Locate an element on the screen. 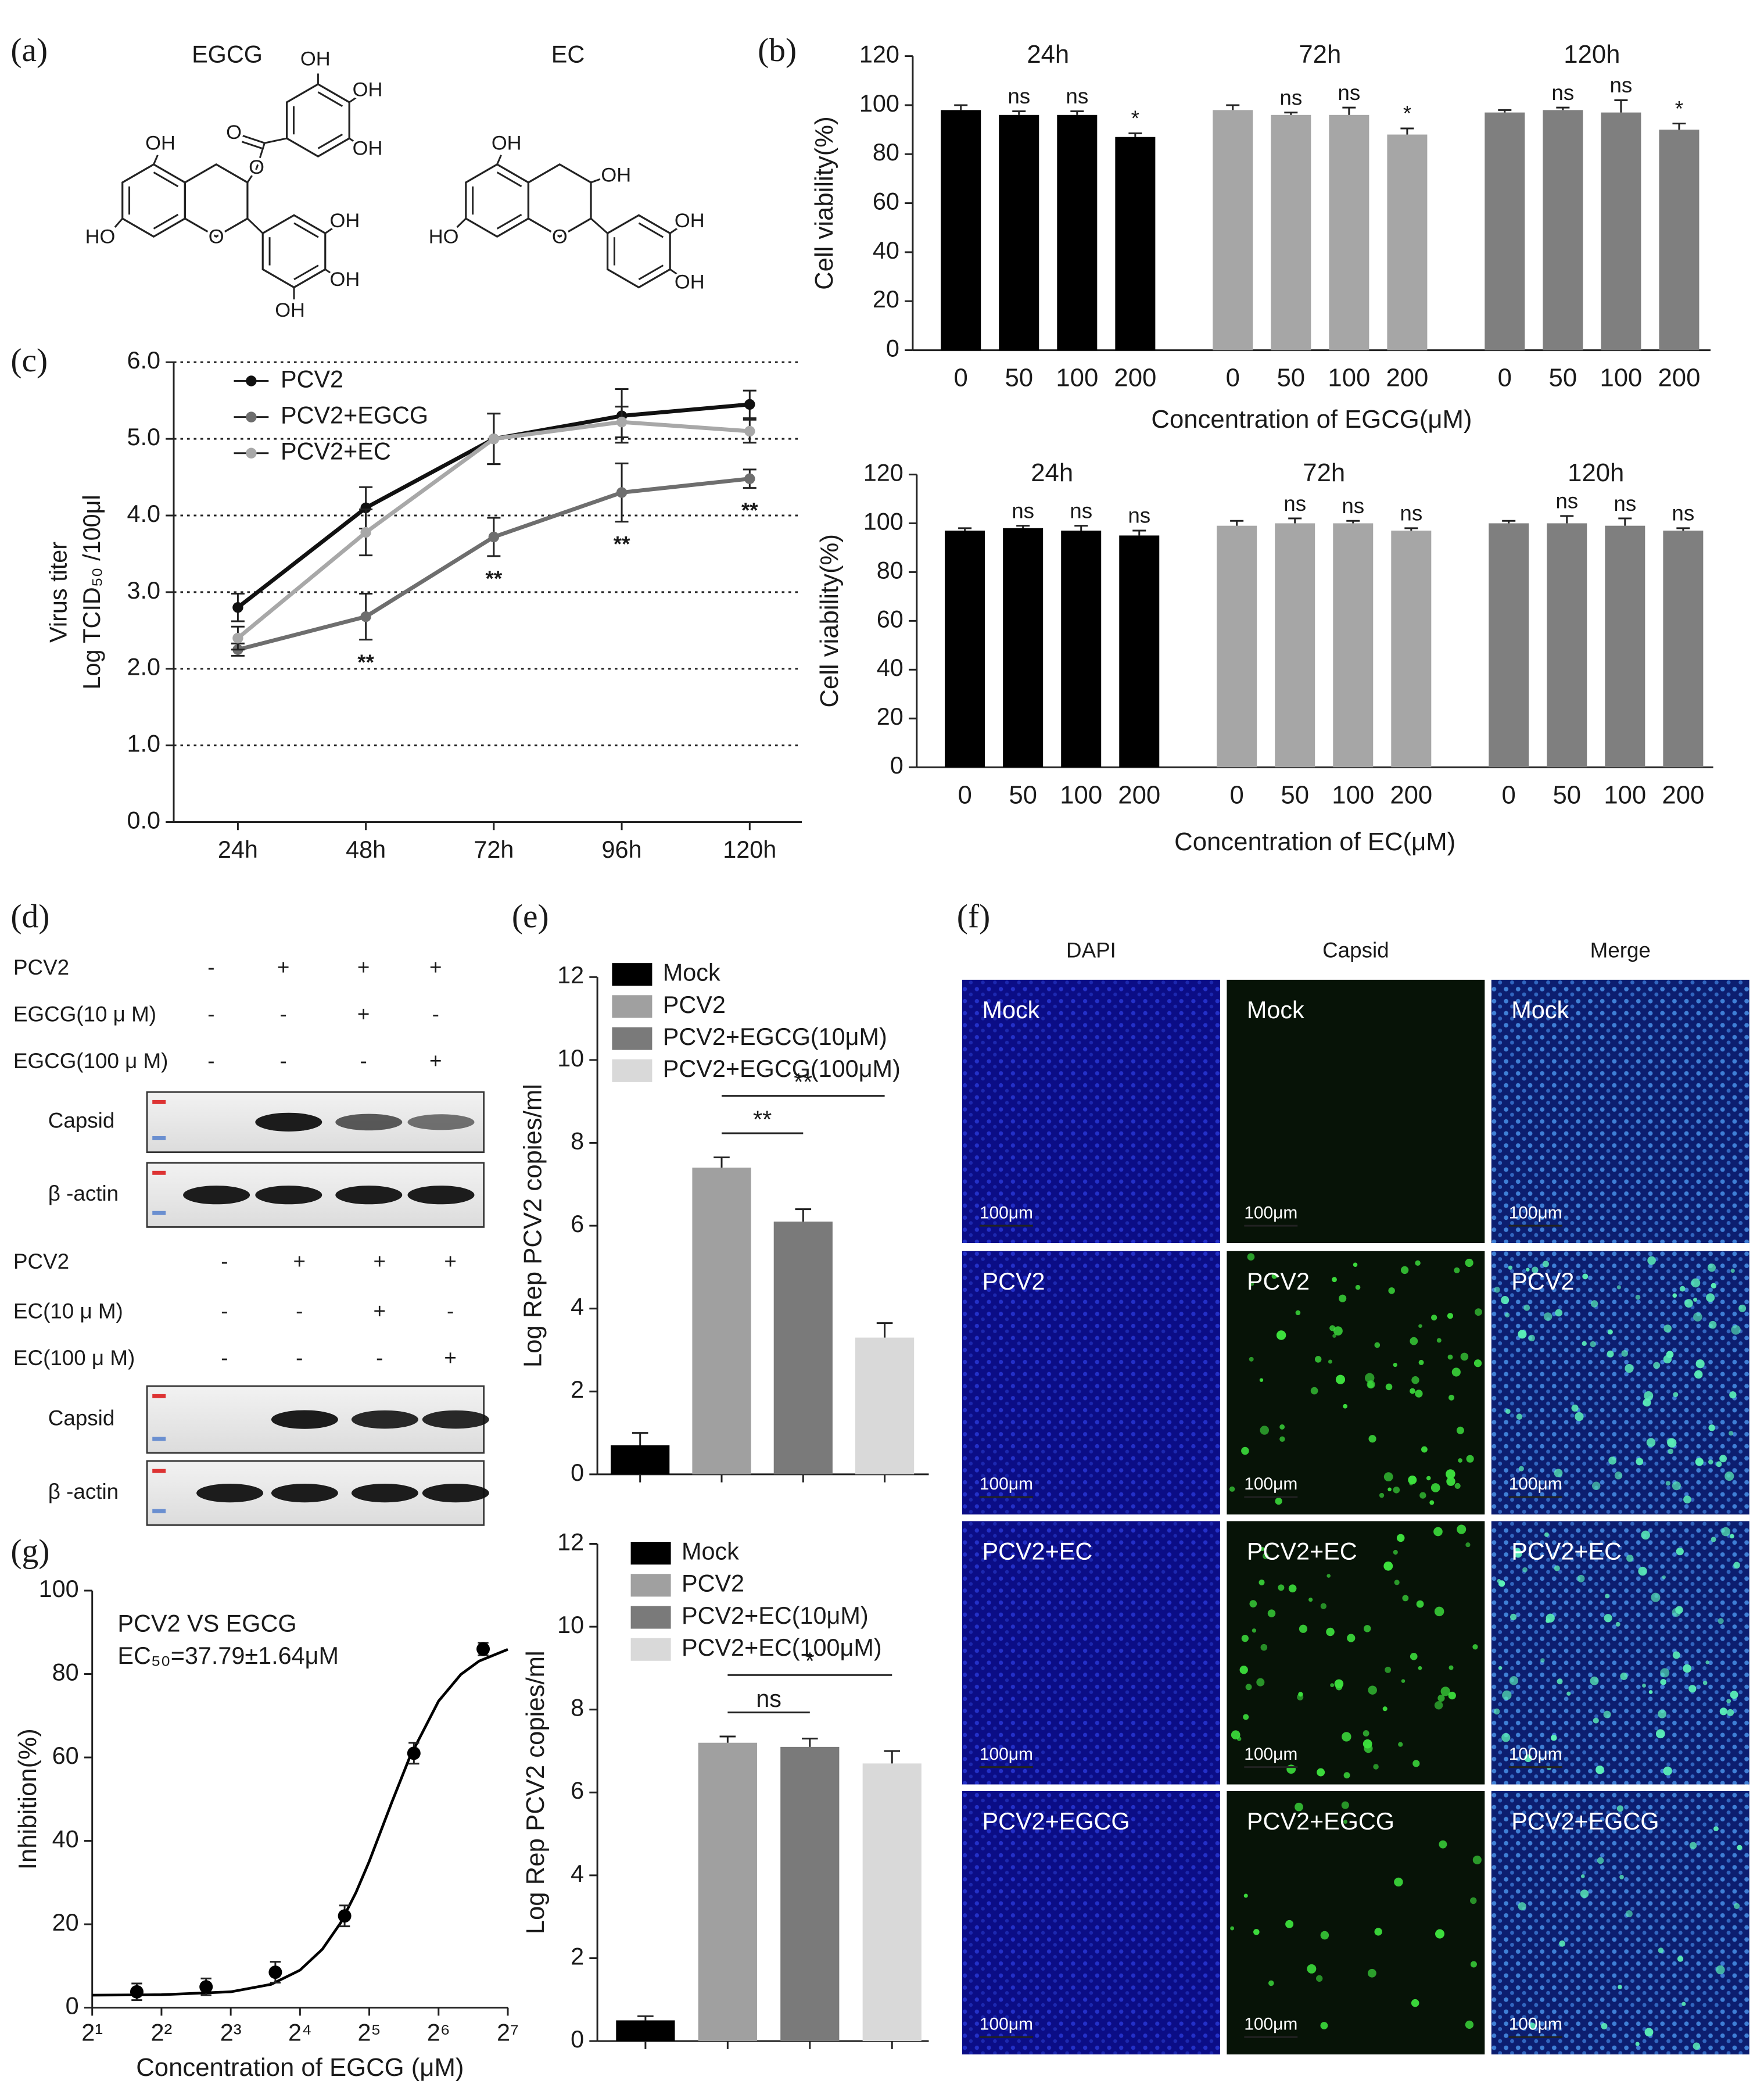 This screenshot has width=1764, height=2091. y-tick-label: 120 is located at coordinates (883, 472).